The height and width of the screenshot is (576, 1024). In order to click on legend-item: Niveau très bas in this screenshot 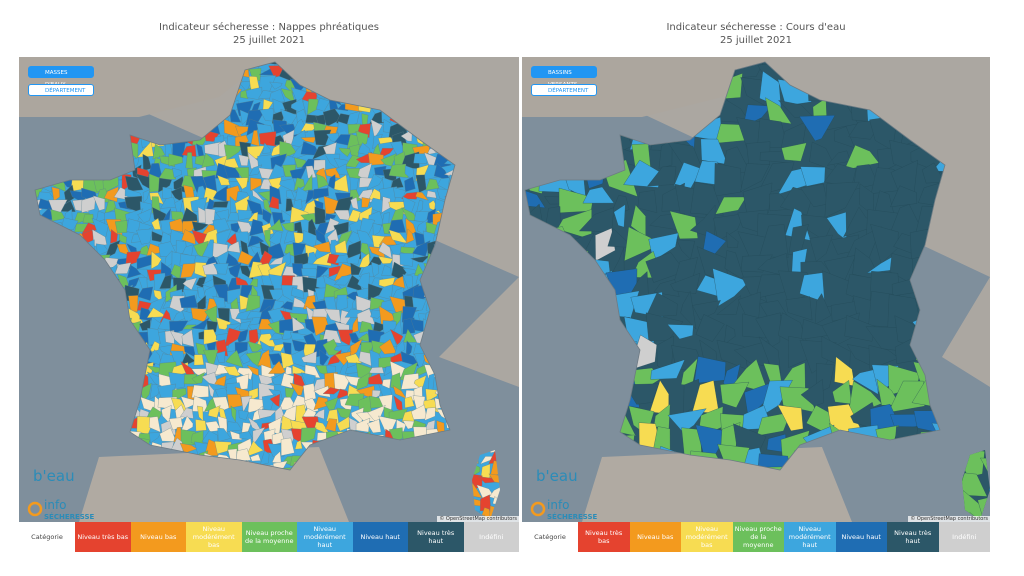, I will do `click(103, 537)`.